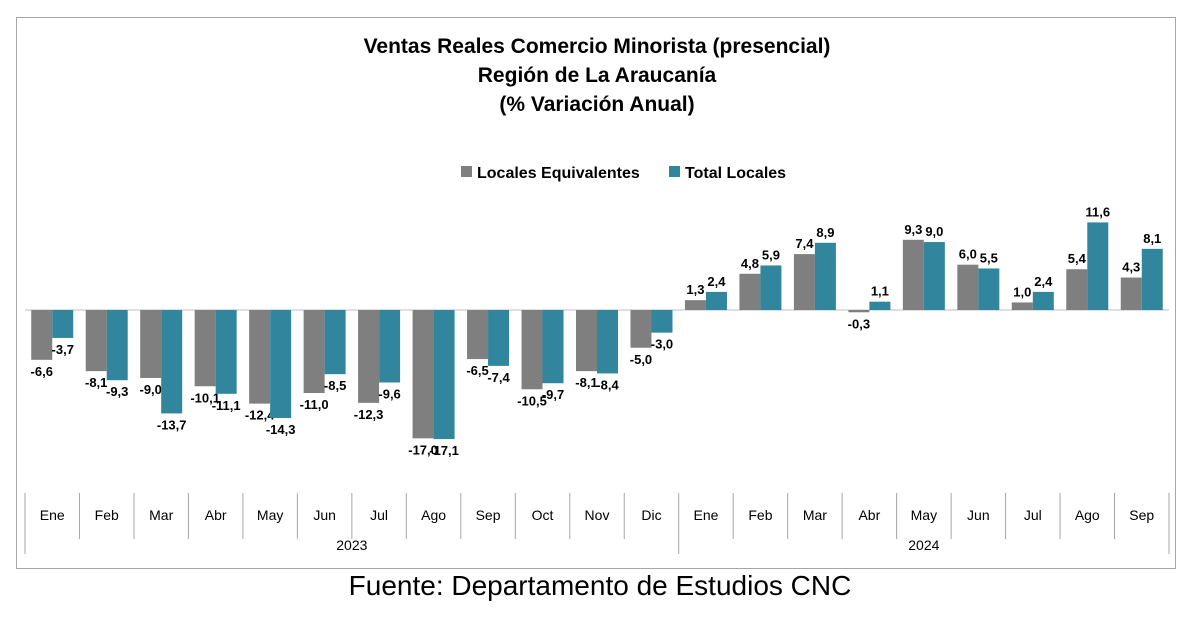  Describe the element at coordinates (423, 449) in the screenshot. I see `data-label-locales-equivalentes: -17,0` at that location.